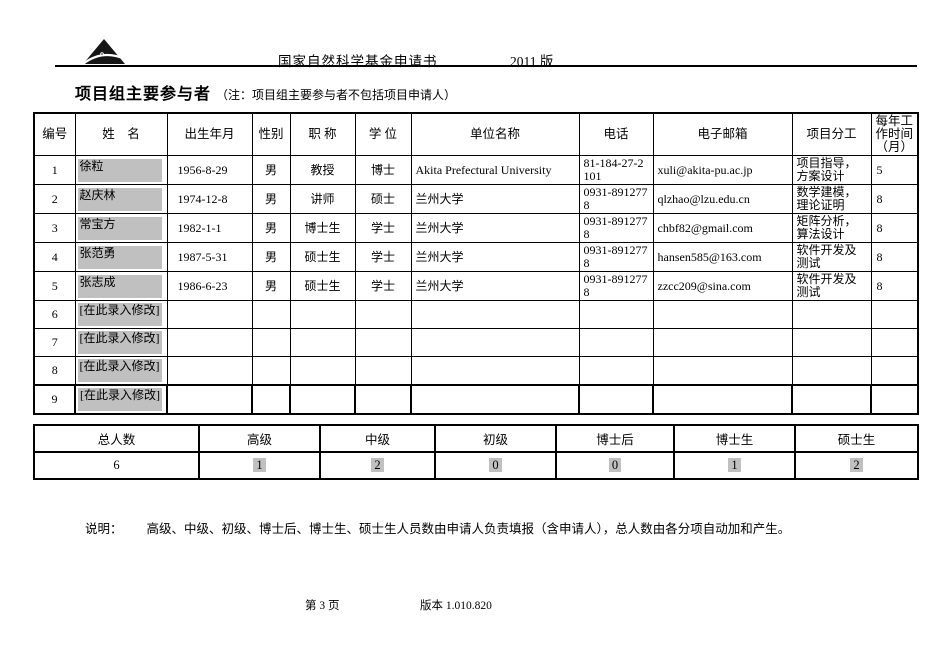 Image resolution: width=950 pixels, height=672 pixels. What do you see at coordinates (831, 228) in the screenshot?
I see `member-division: 矩阵分析，算法设计` at bounding box center [831, 228].